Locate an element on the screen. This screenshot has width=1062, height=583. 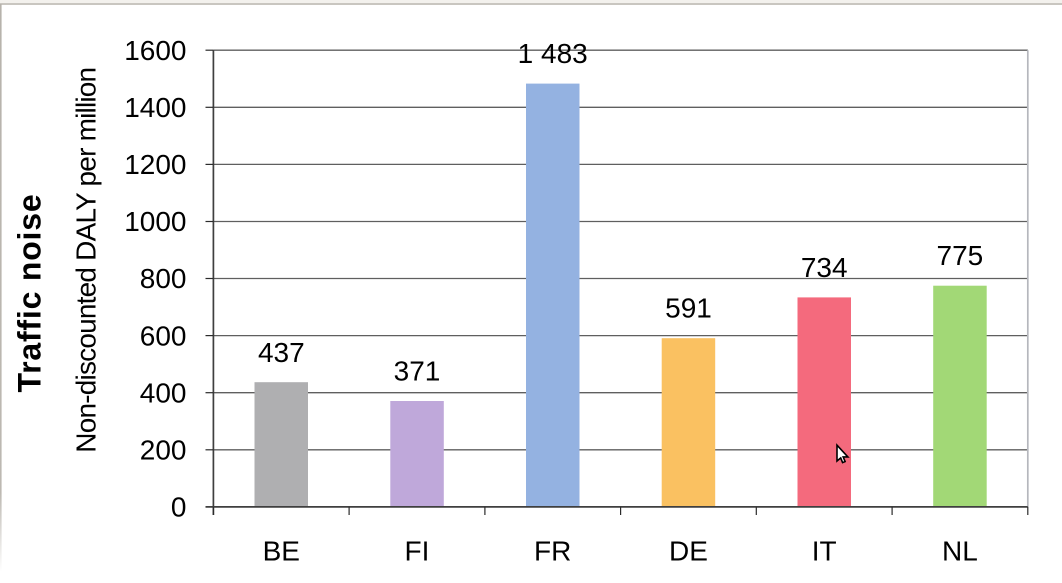
svg-text: 200 is located at coordinates (163, 450).